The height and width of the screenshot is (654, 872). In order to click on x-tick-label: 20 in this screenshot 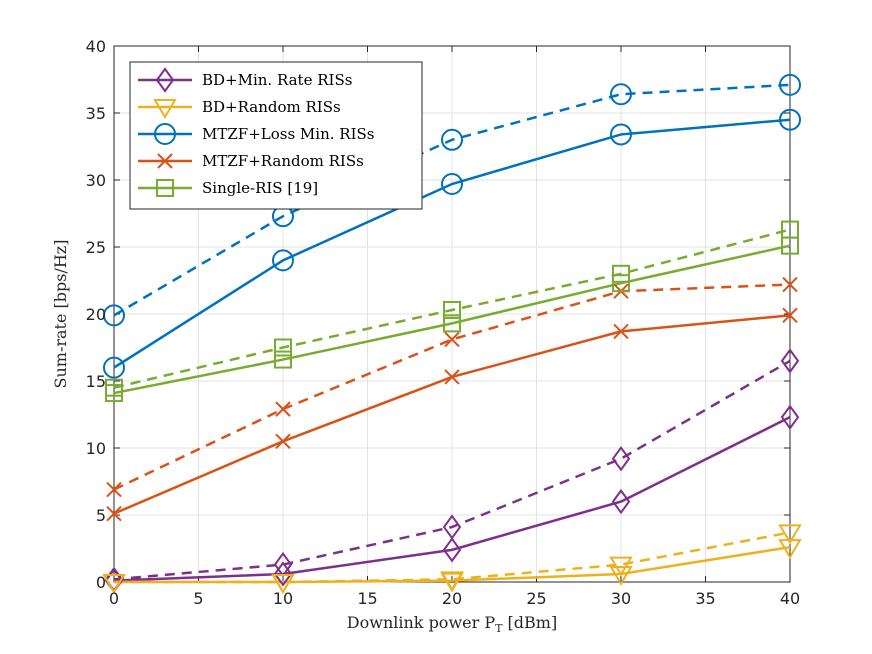, I will do `click(452, 598)`.